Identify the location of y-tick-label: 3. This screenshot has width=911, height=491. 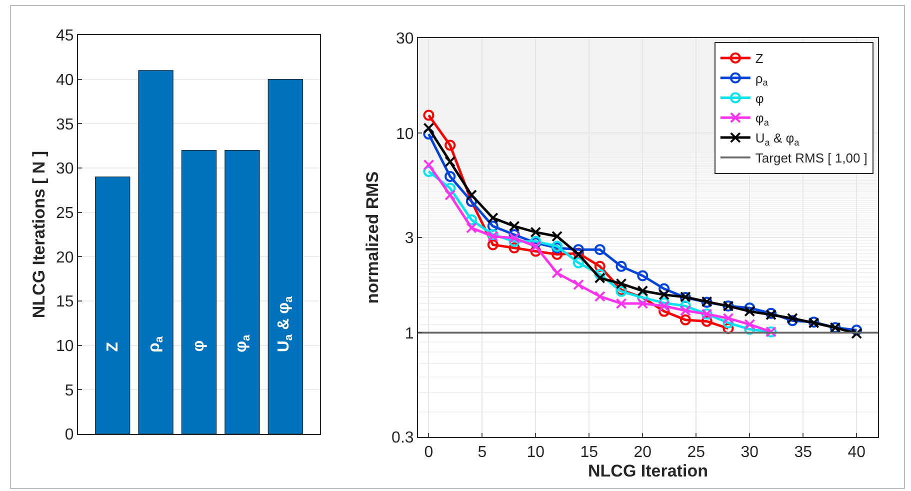
(409, 239).